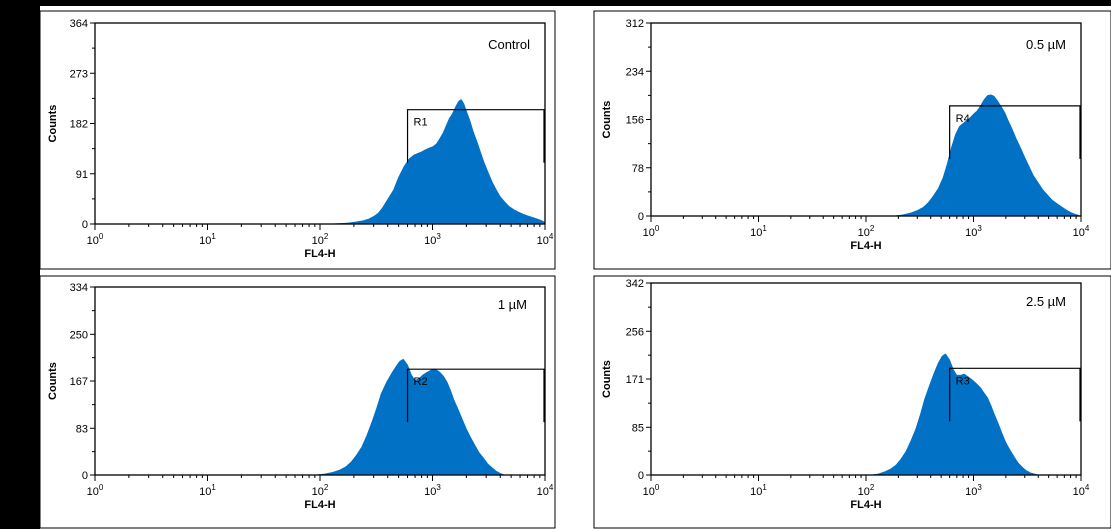 Image resolution: width=1111 pixels, height=529 pixels. I want to click on y-tick-label: 364, so click(79, 24).